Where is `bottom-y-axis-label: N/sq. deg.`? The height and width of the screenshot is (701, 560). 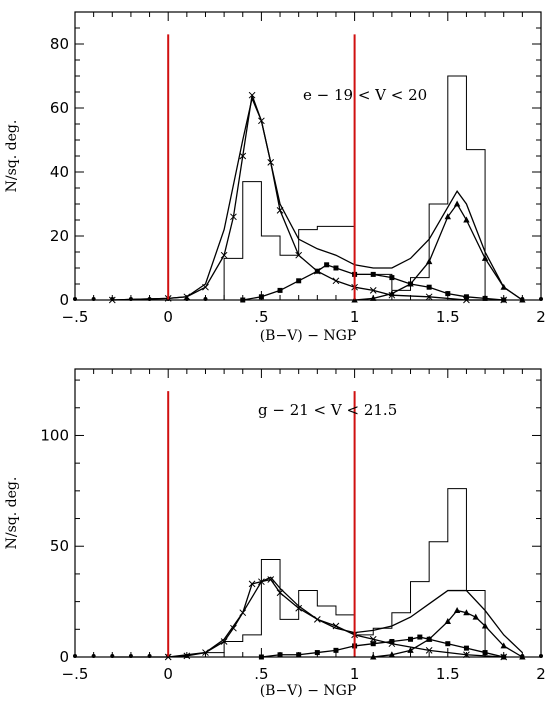
bottom-y-axis-label: N/sq. deg. is located at coordinates (12, 513).